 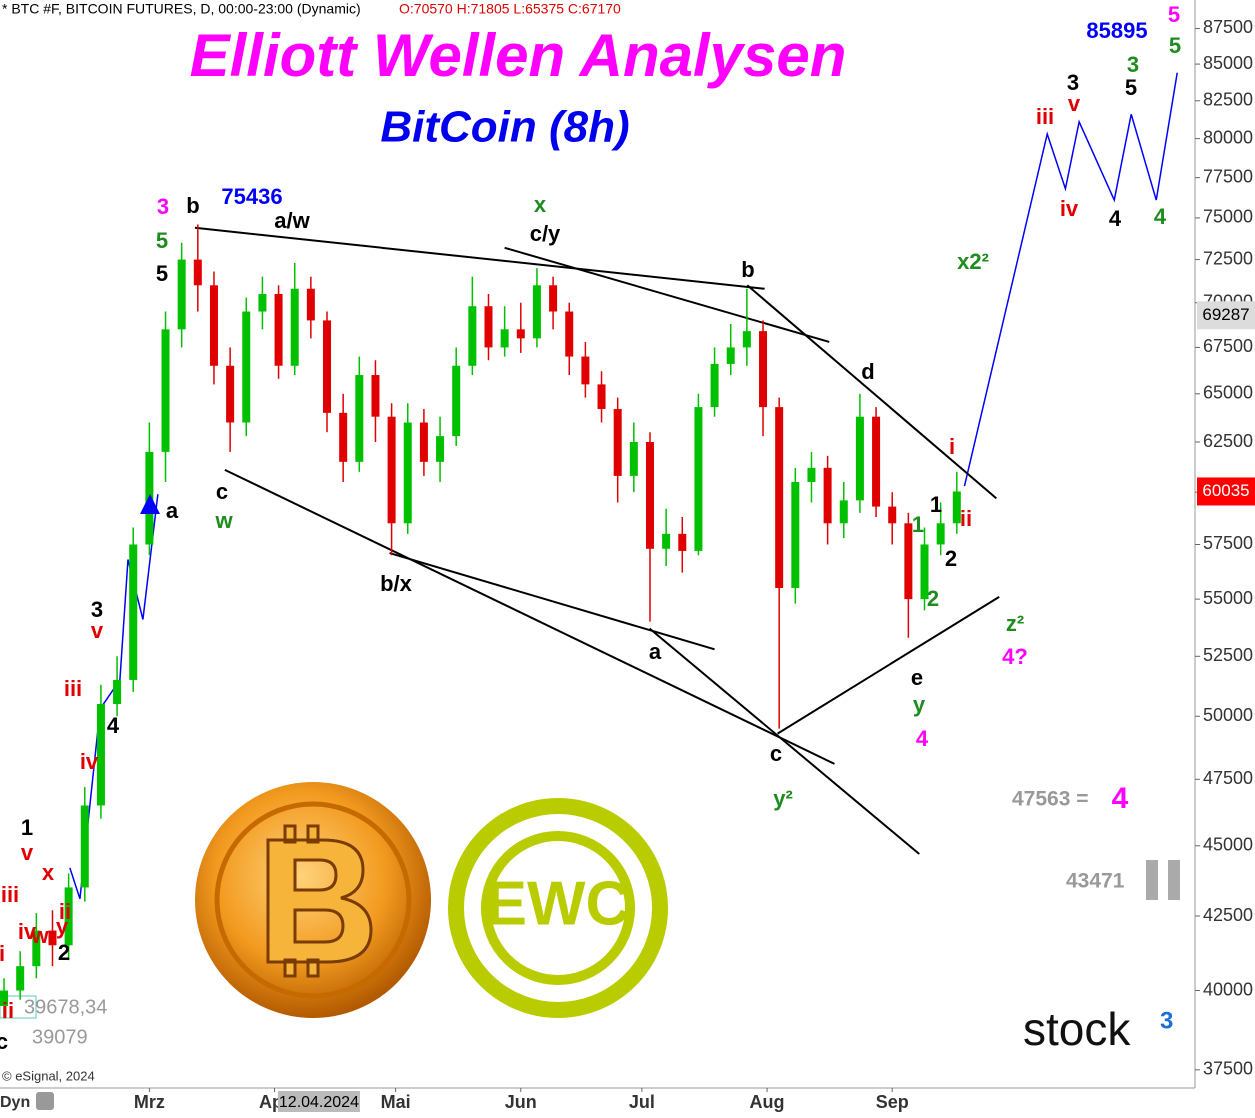 What do you see at coordinates (1050, 799) in the screenshot?
I see `target-label: 47563 =` at bounding box center [1050, 799].